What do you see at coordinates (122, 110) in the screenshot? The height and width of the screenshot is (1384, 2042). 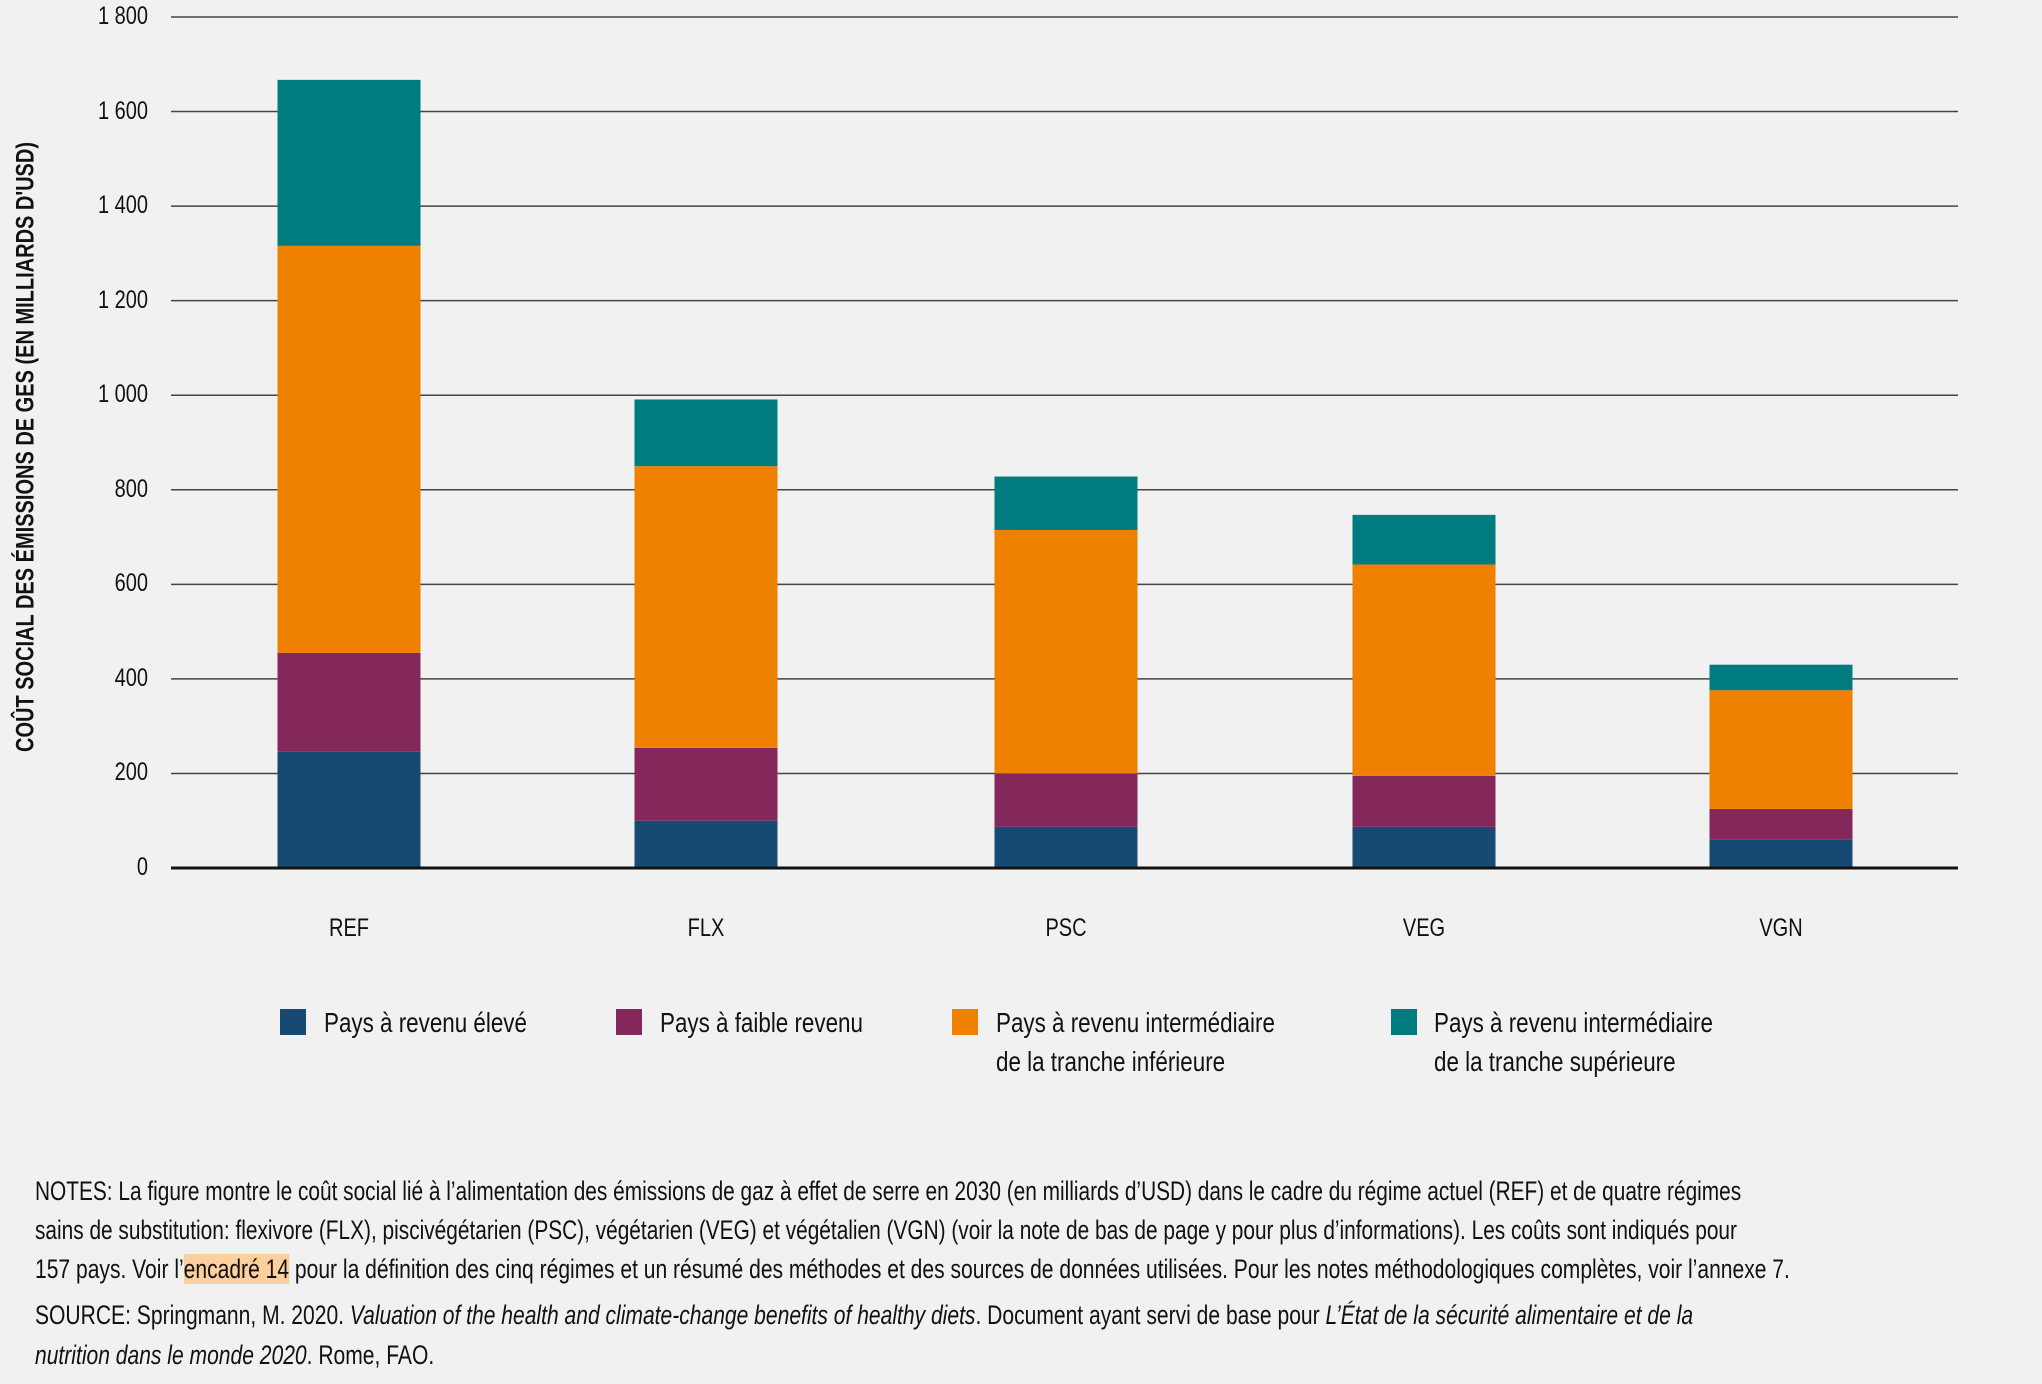 I see `y-tick-label: 1 600` at bounding box center [122, 110].